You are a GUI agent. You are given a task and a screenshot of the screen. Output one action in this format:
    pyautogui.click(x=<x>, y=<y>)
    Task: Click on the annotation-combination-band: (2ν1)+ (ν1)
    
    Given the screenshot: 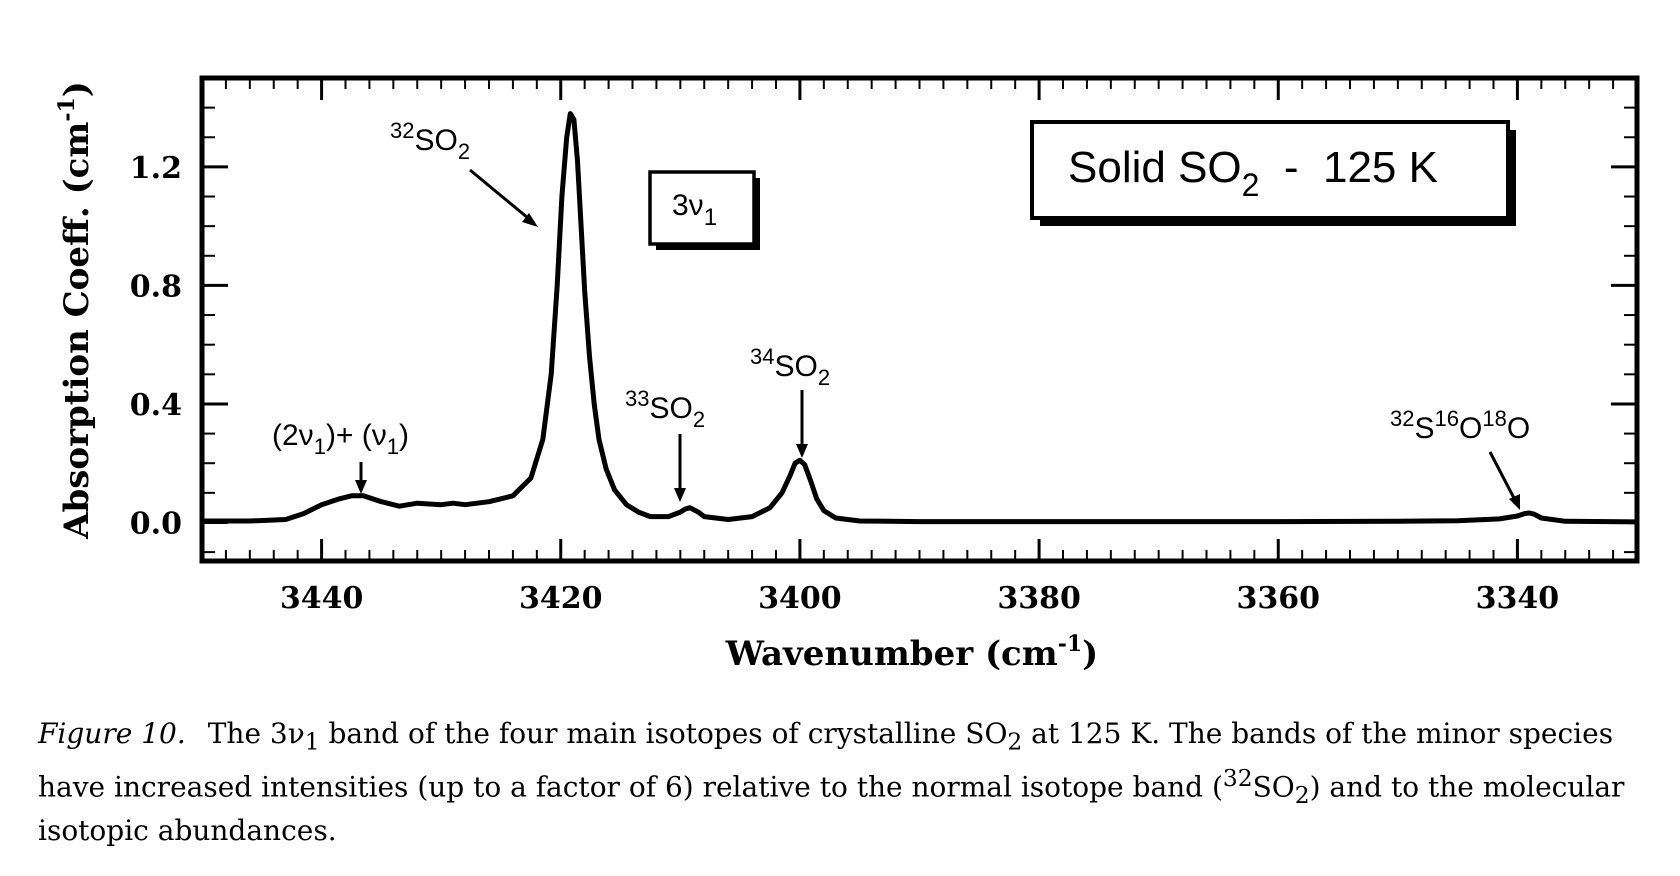 What is the action you would take?
    pyautogui.click(x=340, y=456)
    